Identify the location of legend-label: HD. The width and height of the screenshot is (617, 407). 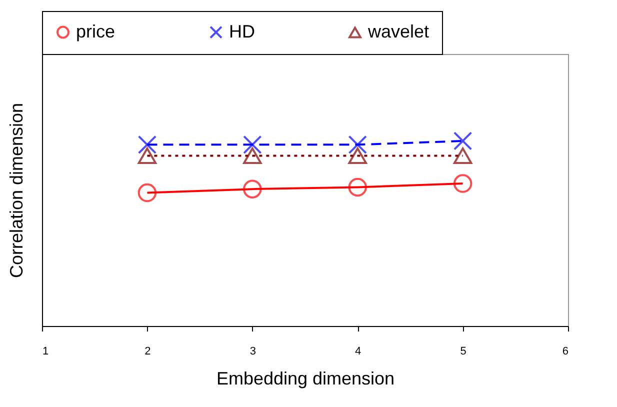
(242, 31).